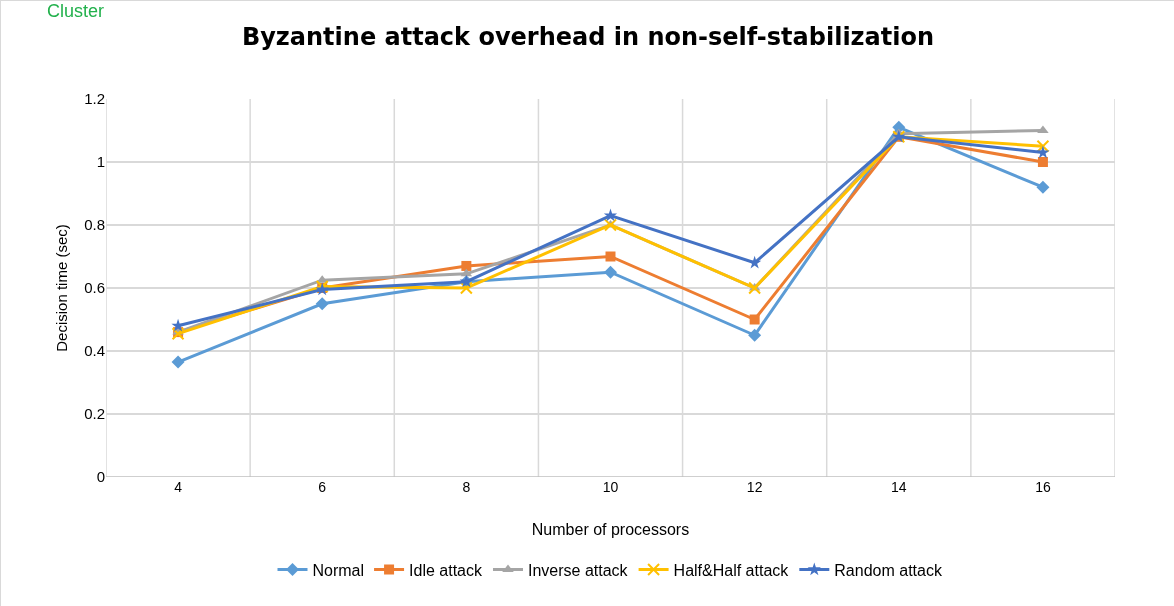 This screenshot has width=1174, height=606. I want to click on x-tick-label: 10, so click(610, 487).